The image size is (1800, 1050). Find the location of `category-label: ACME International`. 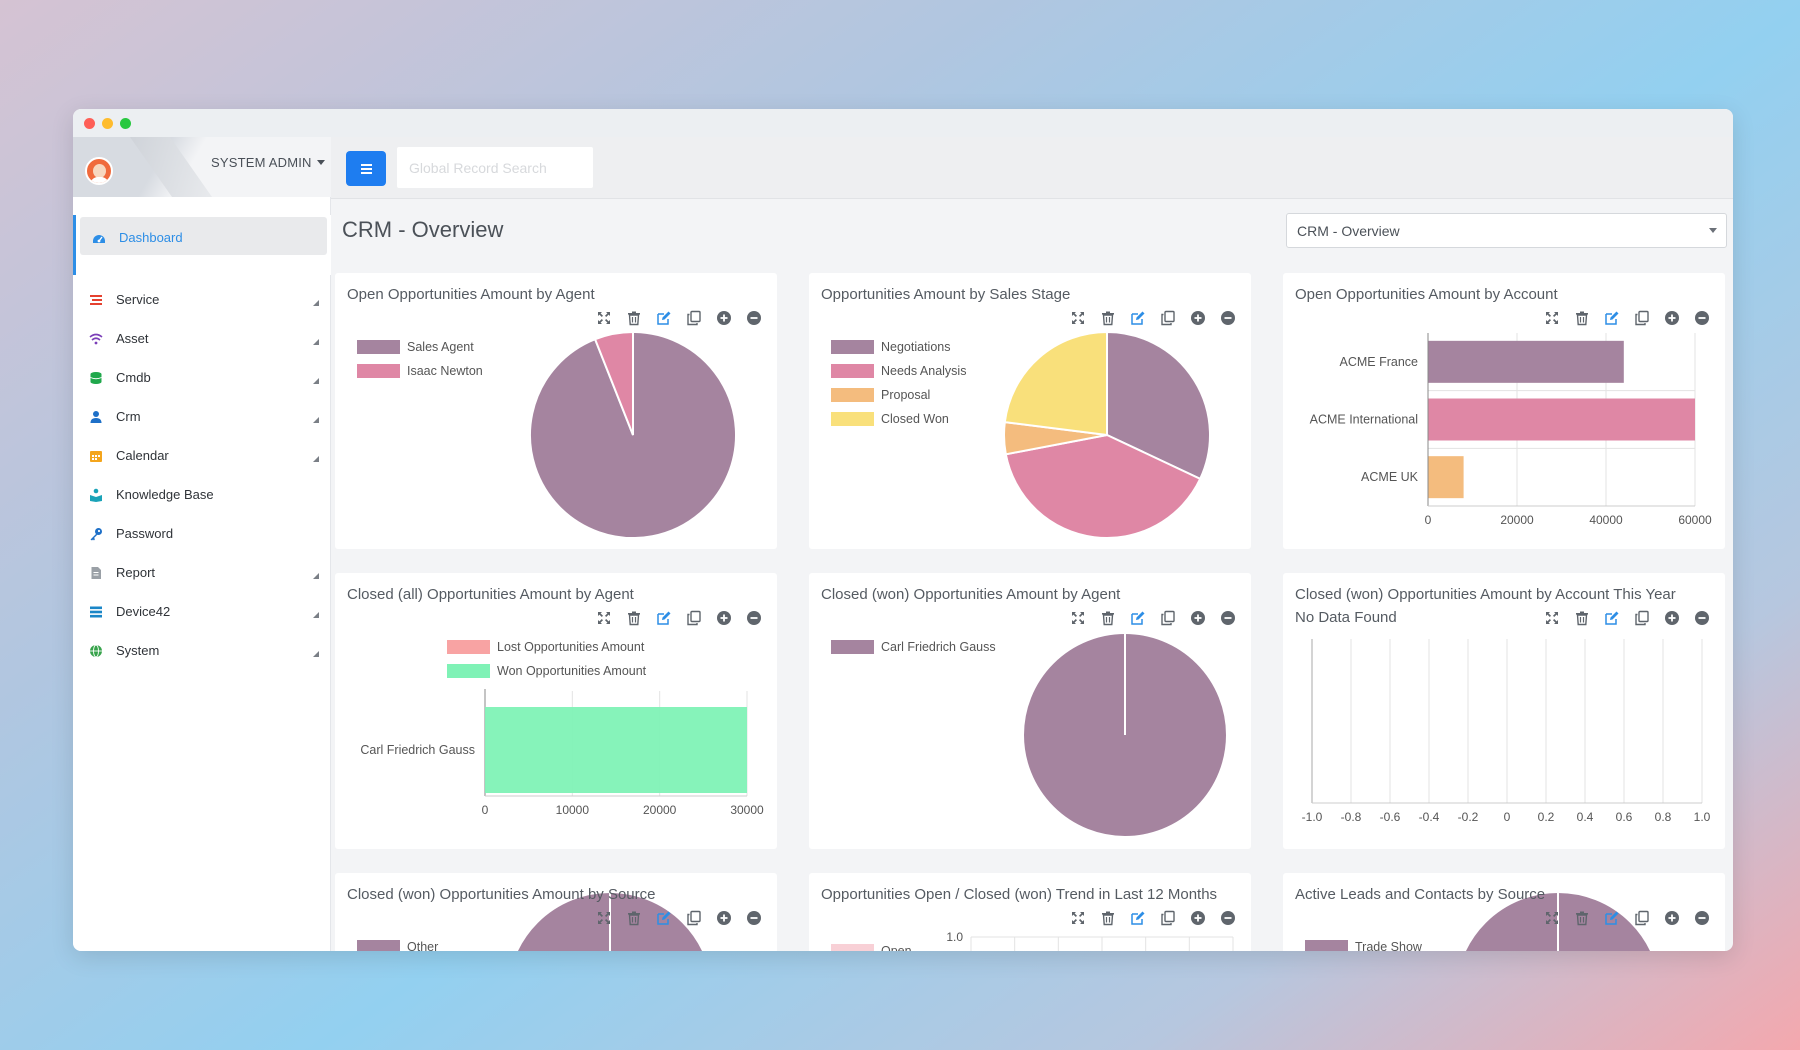

category-label: ACME International is located at coordinates (1364, 420).